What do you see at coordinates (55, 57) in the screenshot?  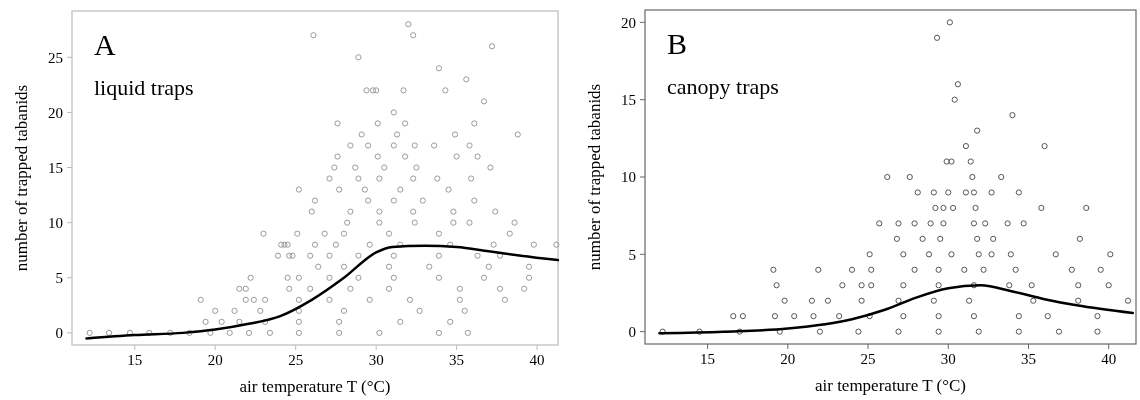 I see `y-tick-label: 25` at bounding box center [55, 57].